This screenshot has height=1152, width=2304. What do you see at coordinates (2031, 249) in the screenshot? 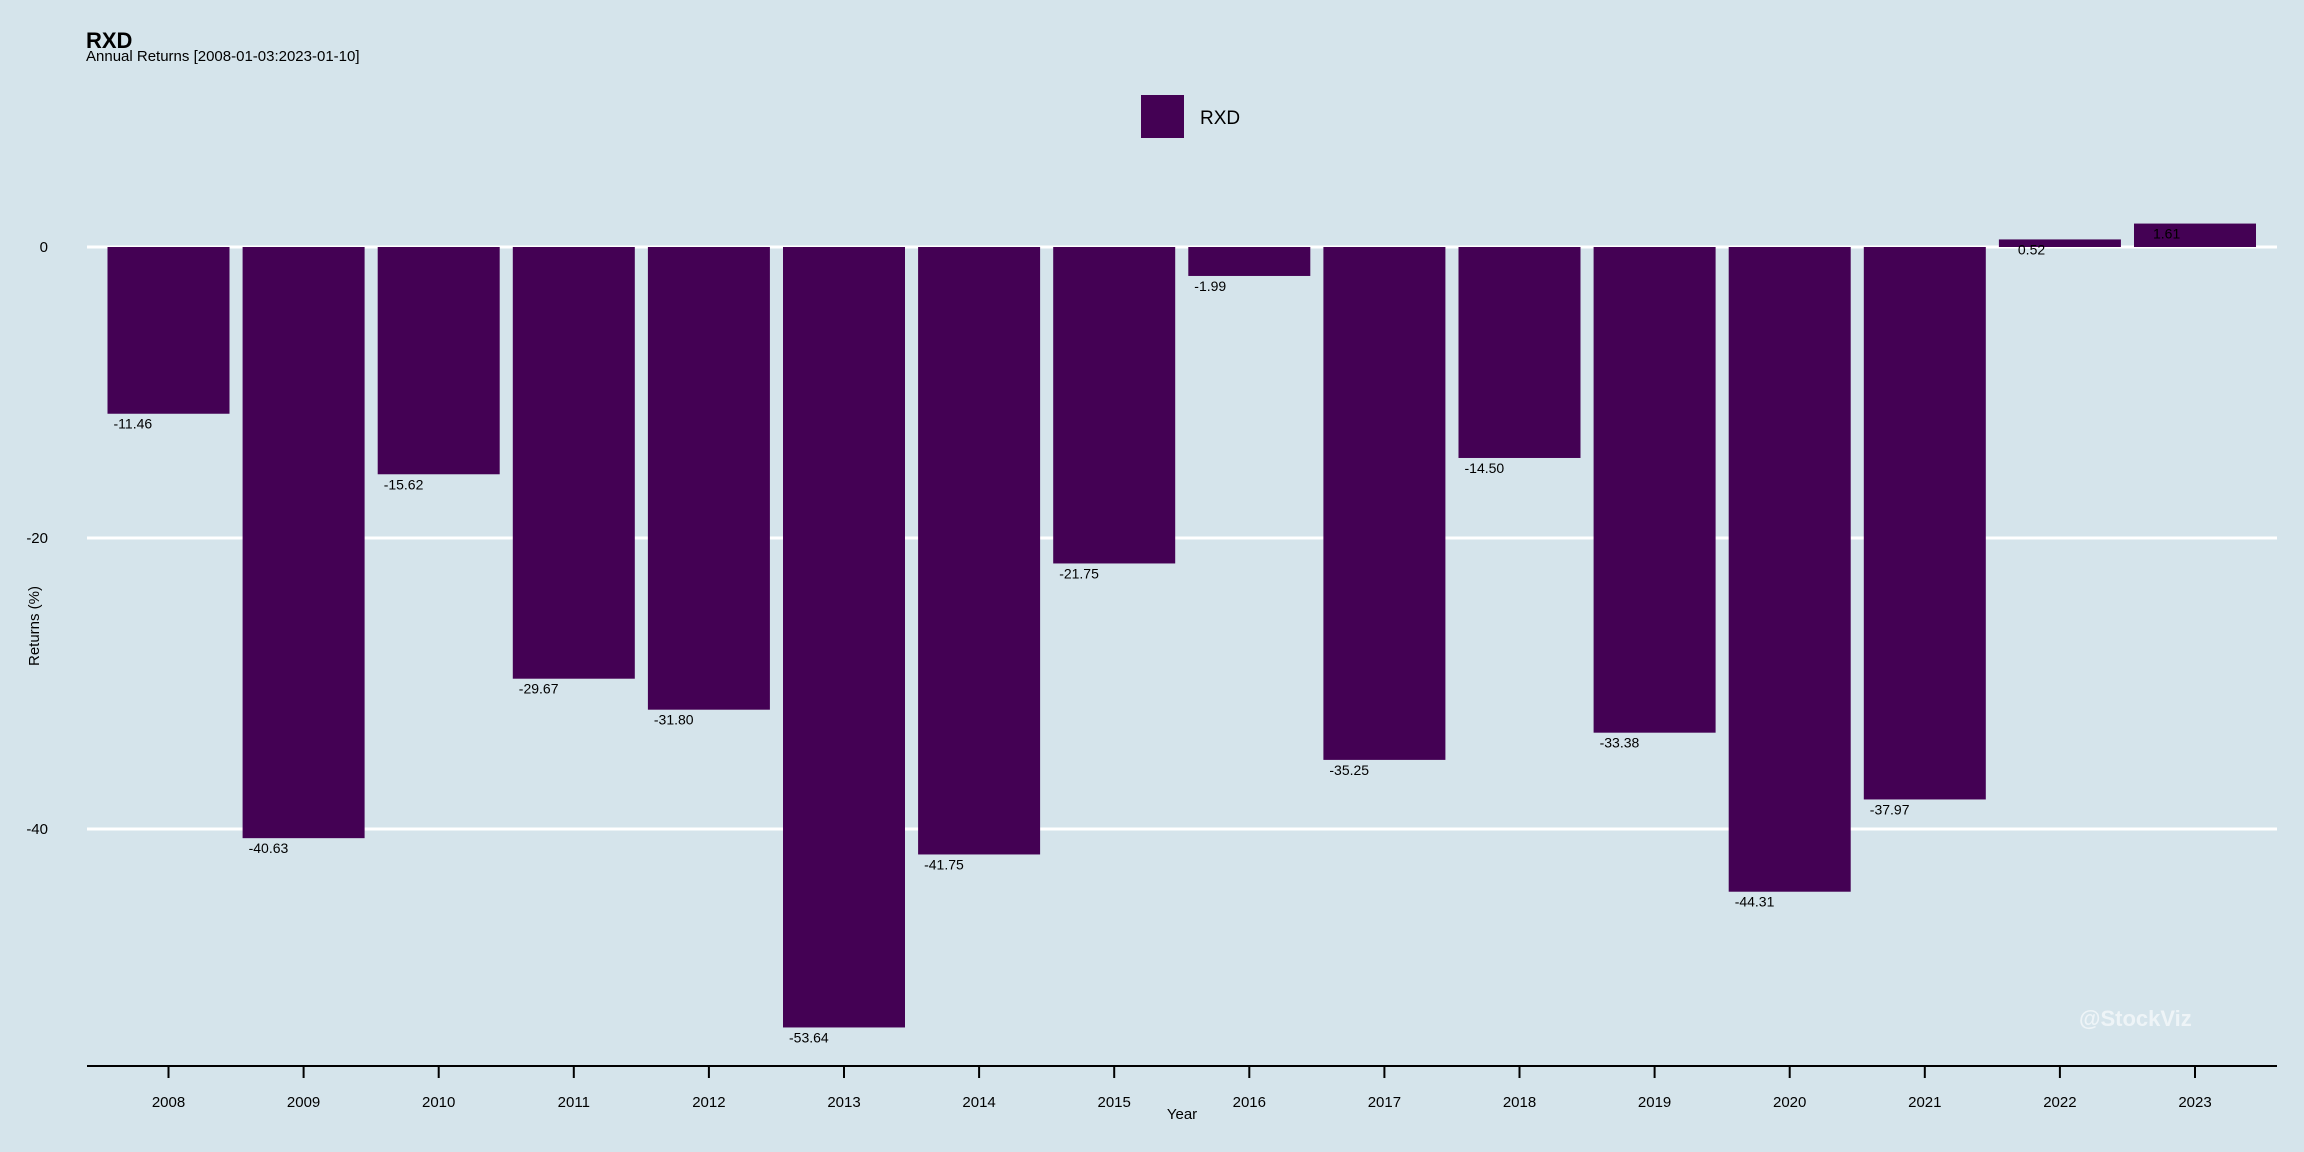
I see `data-label-2022: 0.52` at bounding box center [2031, 249].